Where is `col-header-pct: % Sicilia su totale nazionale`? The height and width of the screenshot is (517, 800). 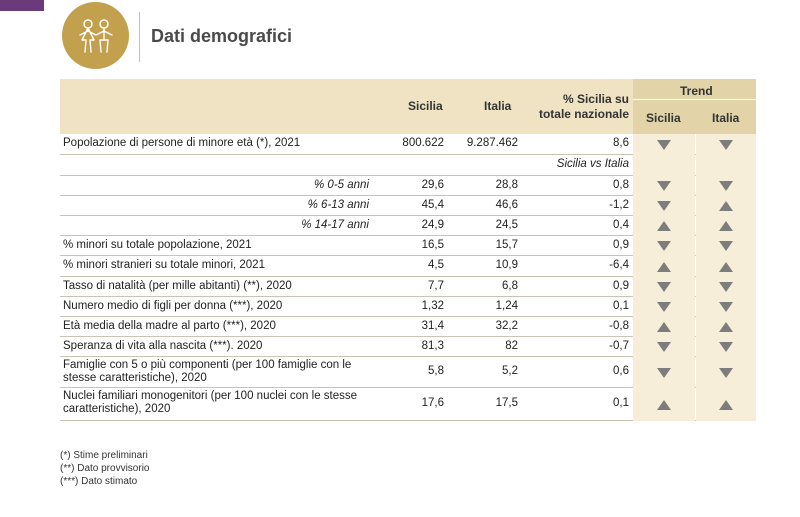
col-header-pct: % Sicilia su totale nazionale is located at coordinates (583, 106).